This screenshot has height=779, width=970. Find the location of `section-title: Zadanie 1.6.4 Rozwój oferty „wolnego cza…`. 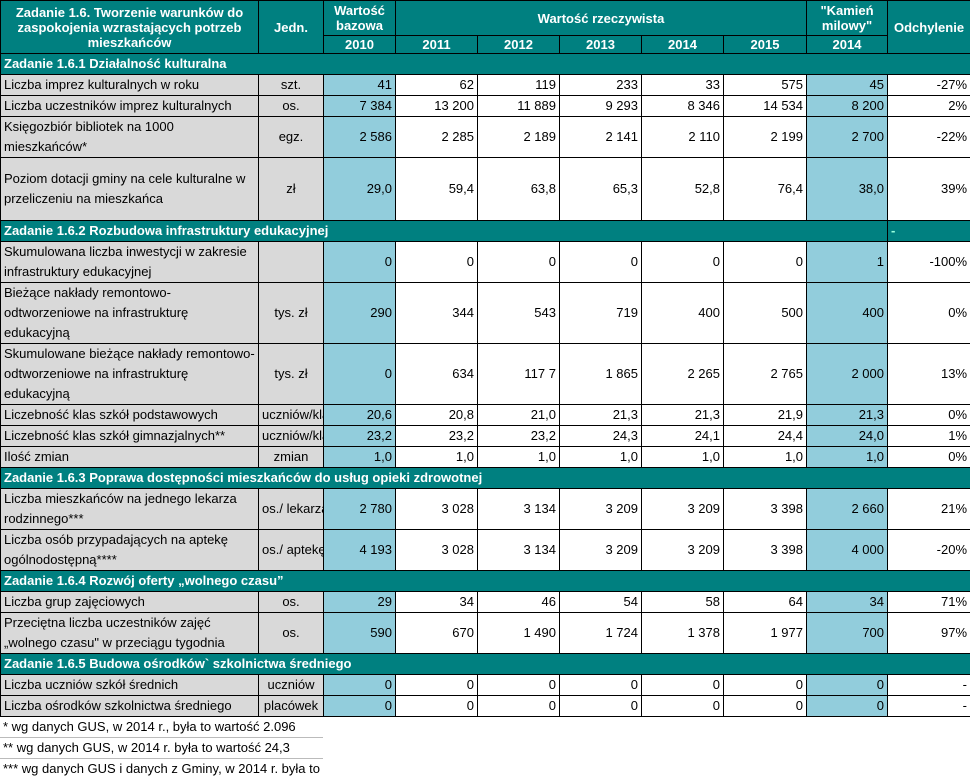

section-title: Zadanie 1.6.4 Rozwój oferty „wolnego cza… is located at coordinates (485, 581).